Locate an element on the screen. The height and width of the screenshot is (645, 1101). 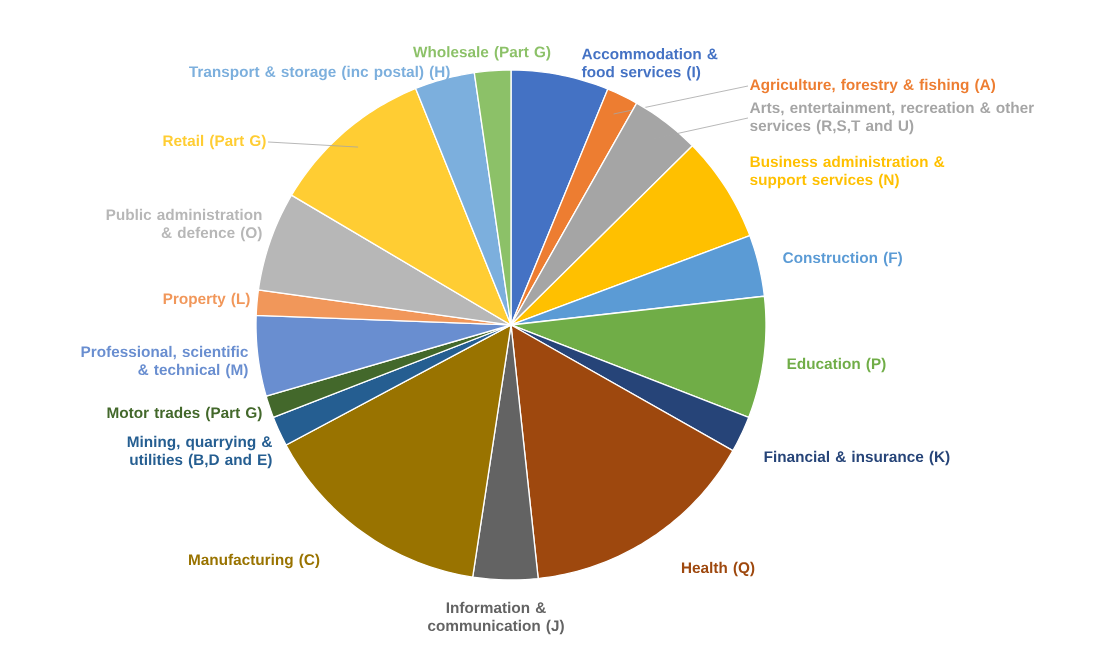
slice-label: Information & communication (J) is located at coordinates (496, 618).